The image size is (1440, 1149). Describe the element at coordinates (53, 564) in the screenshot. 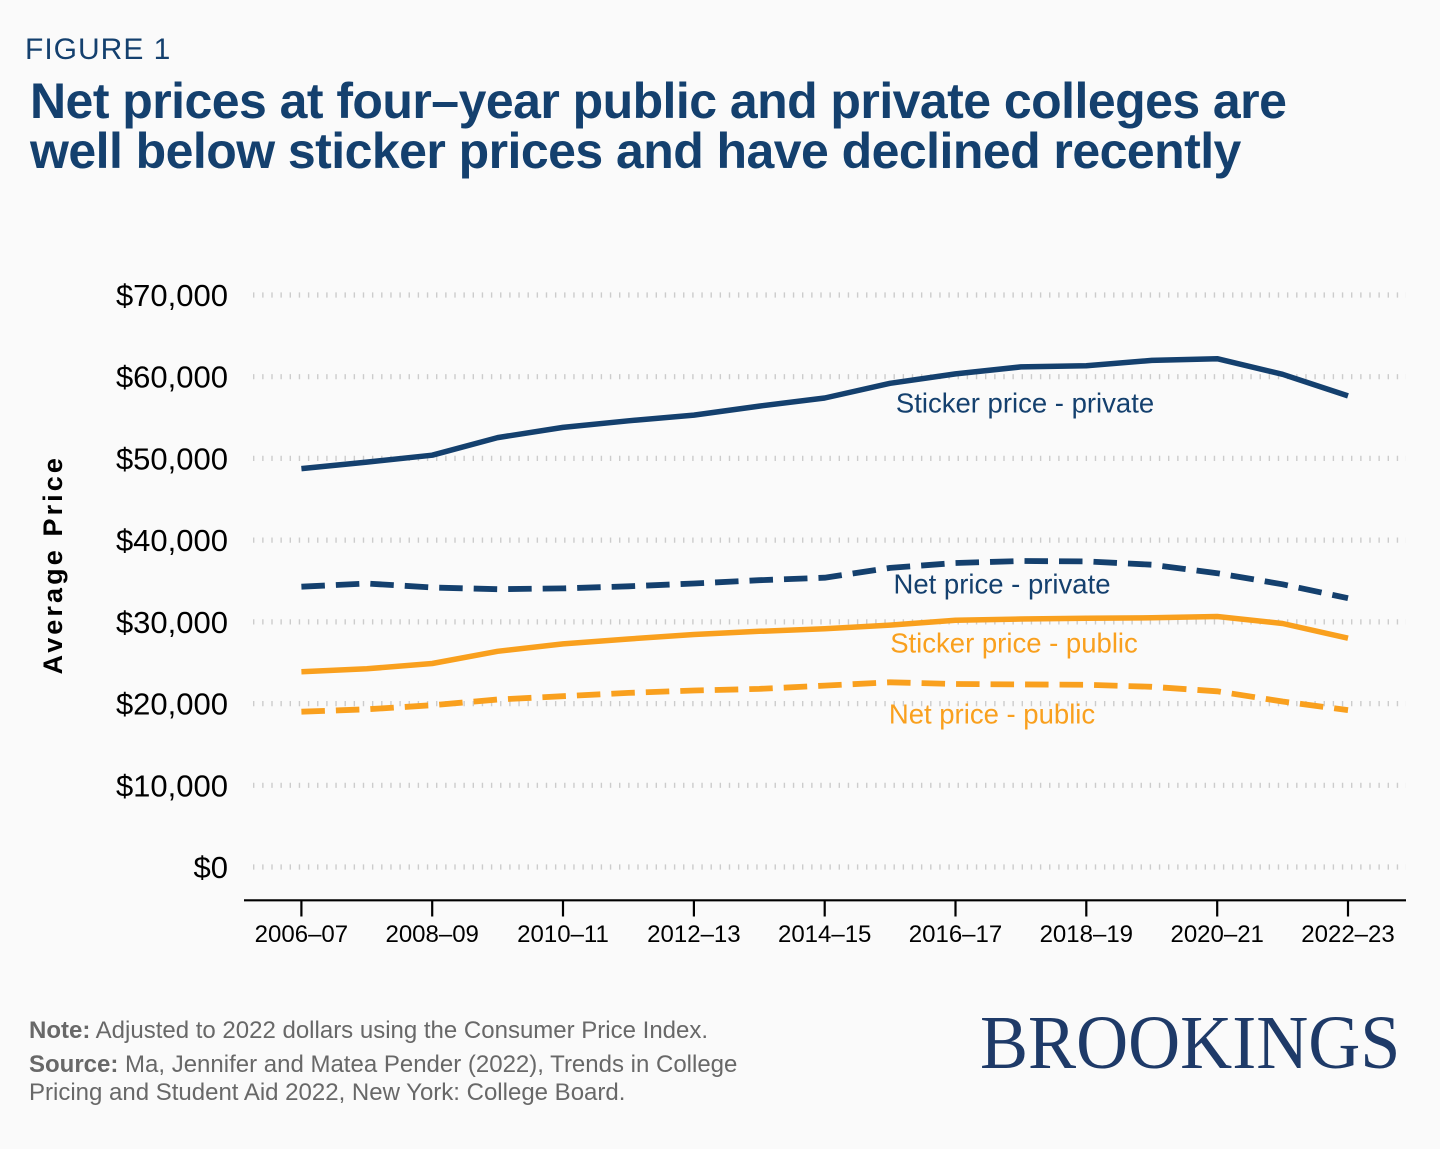

I see `svg-text: Average Price` at that location.